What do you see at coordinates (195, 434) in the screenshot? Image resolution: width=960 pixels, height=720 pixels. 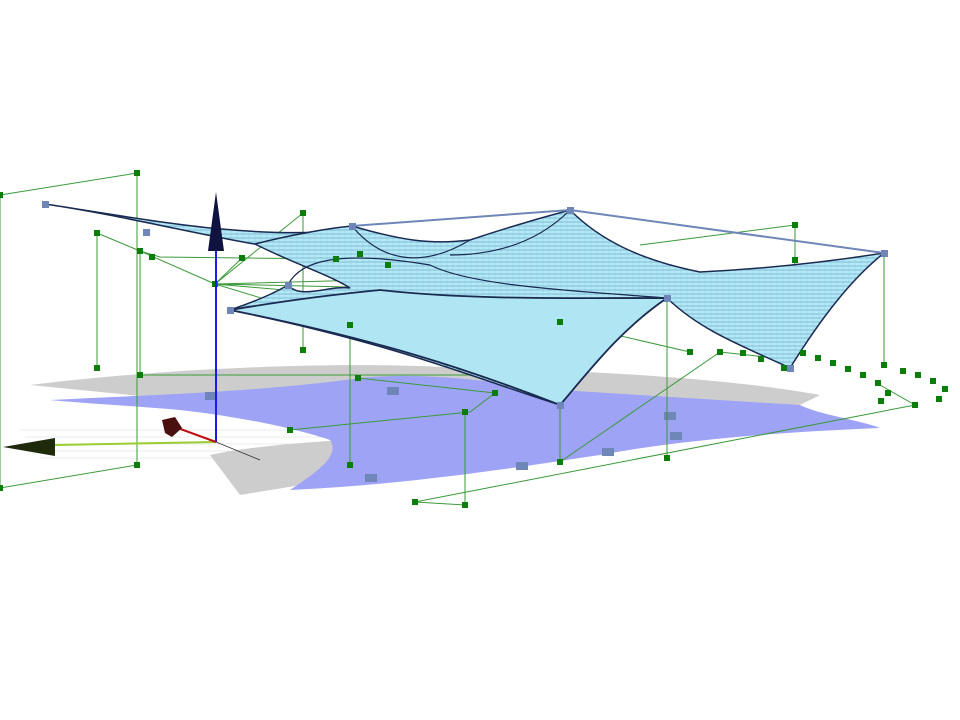 I see `y-axis-line` at bounding box center [195, 434].